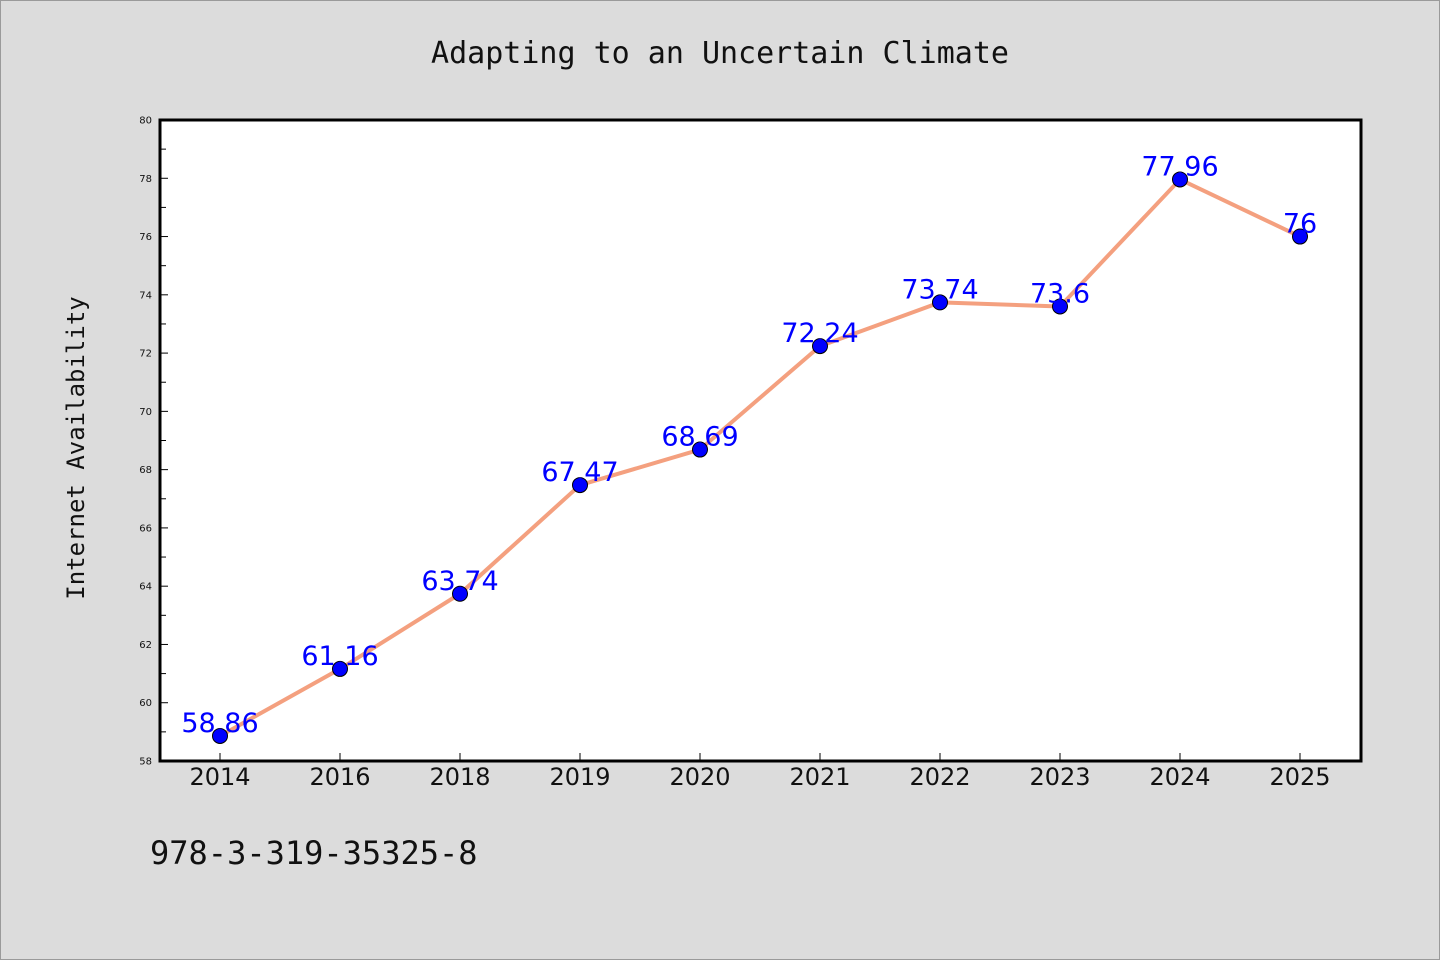  What do you see at coordinates (1300, 224) in the screenshot?
I see `data-label-2025: 76` at bounding box center [1300, 224].